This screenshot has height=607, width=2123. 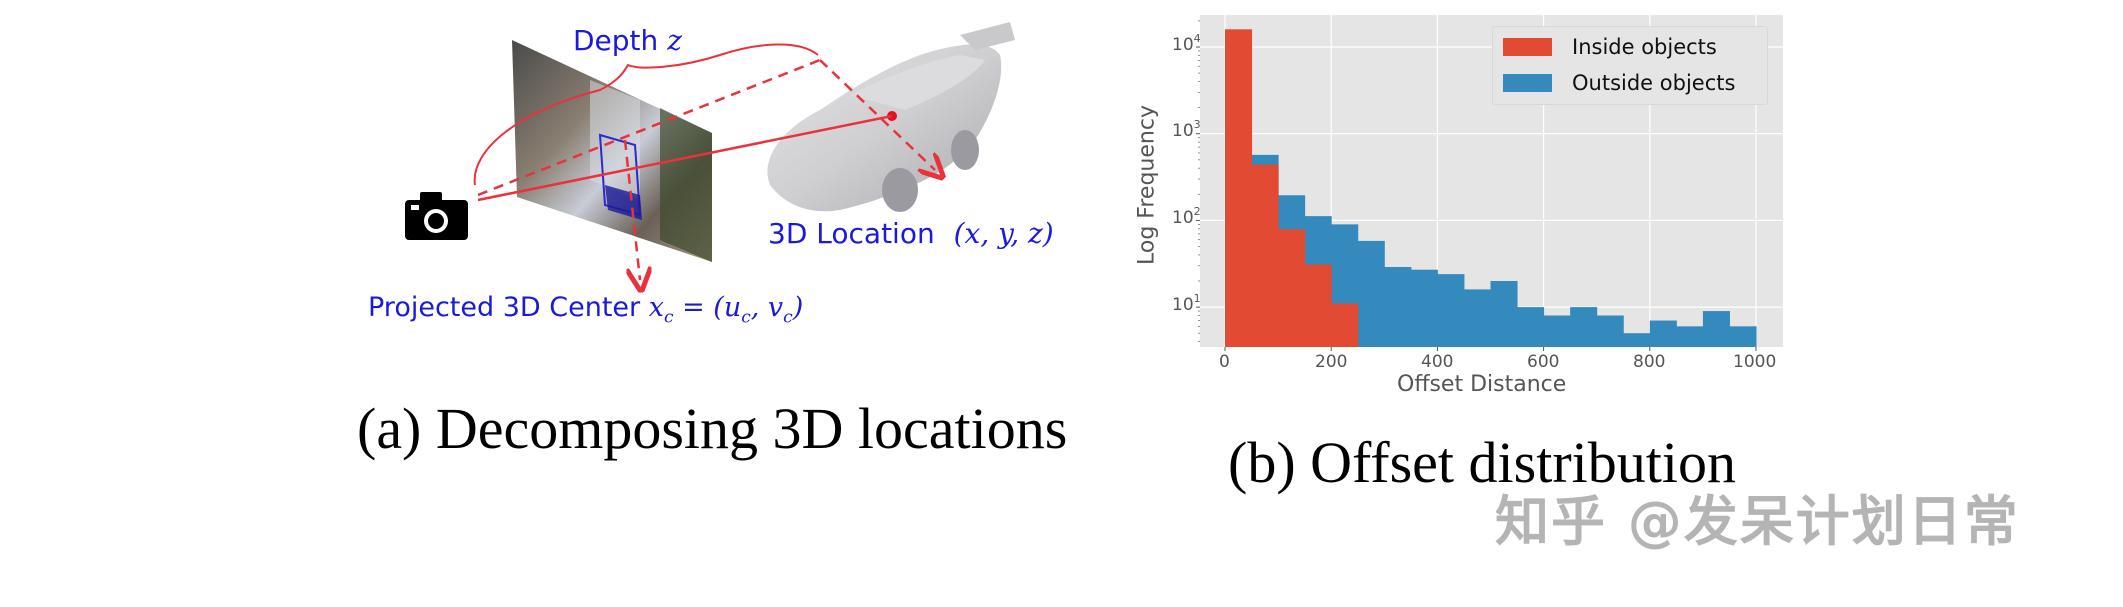 What do you see at coordinates (436, 216) in the screenshot?
I see `camera-icon` at bounding box center [436, 216].